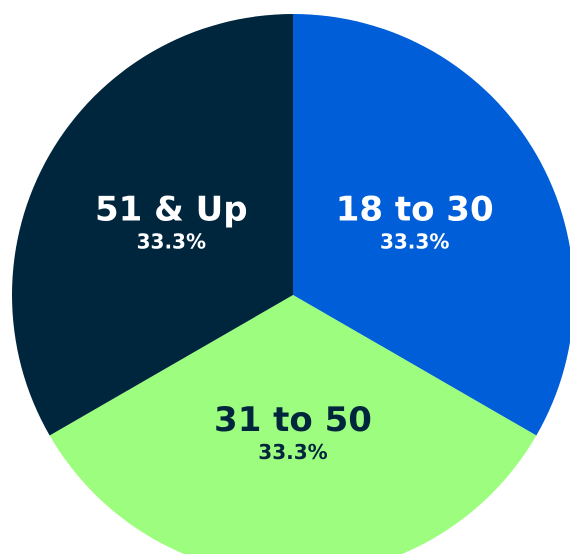  Describe the element at coordinates (415, 209) in the screenshot. I see `slice-label: 18 to 30` at that location.